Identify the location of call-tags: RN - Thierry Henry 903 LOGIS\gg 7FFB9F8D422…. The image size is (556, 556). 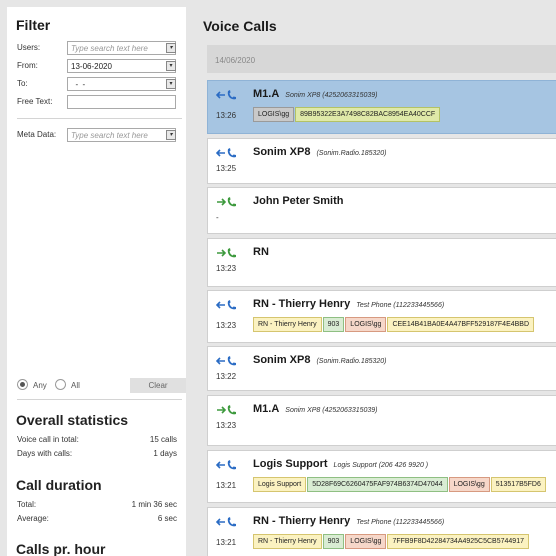
(391, 543).